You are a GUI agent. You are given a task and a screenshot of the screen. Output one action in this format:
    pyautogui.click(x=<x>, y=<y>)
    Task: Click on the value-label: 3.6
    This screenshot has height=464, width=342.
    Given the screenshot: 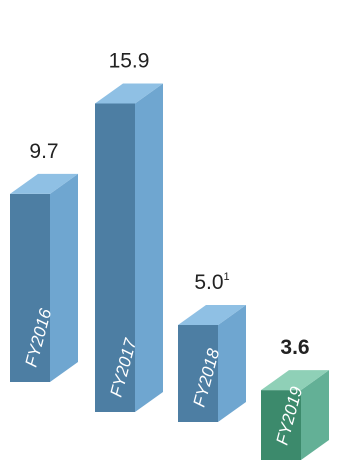 What is the action you would take?
    pyautogui.click(x=294, y=347)
    